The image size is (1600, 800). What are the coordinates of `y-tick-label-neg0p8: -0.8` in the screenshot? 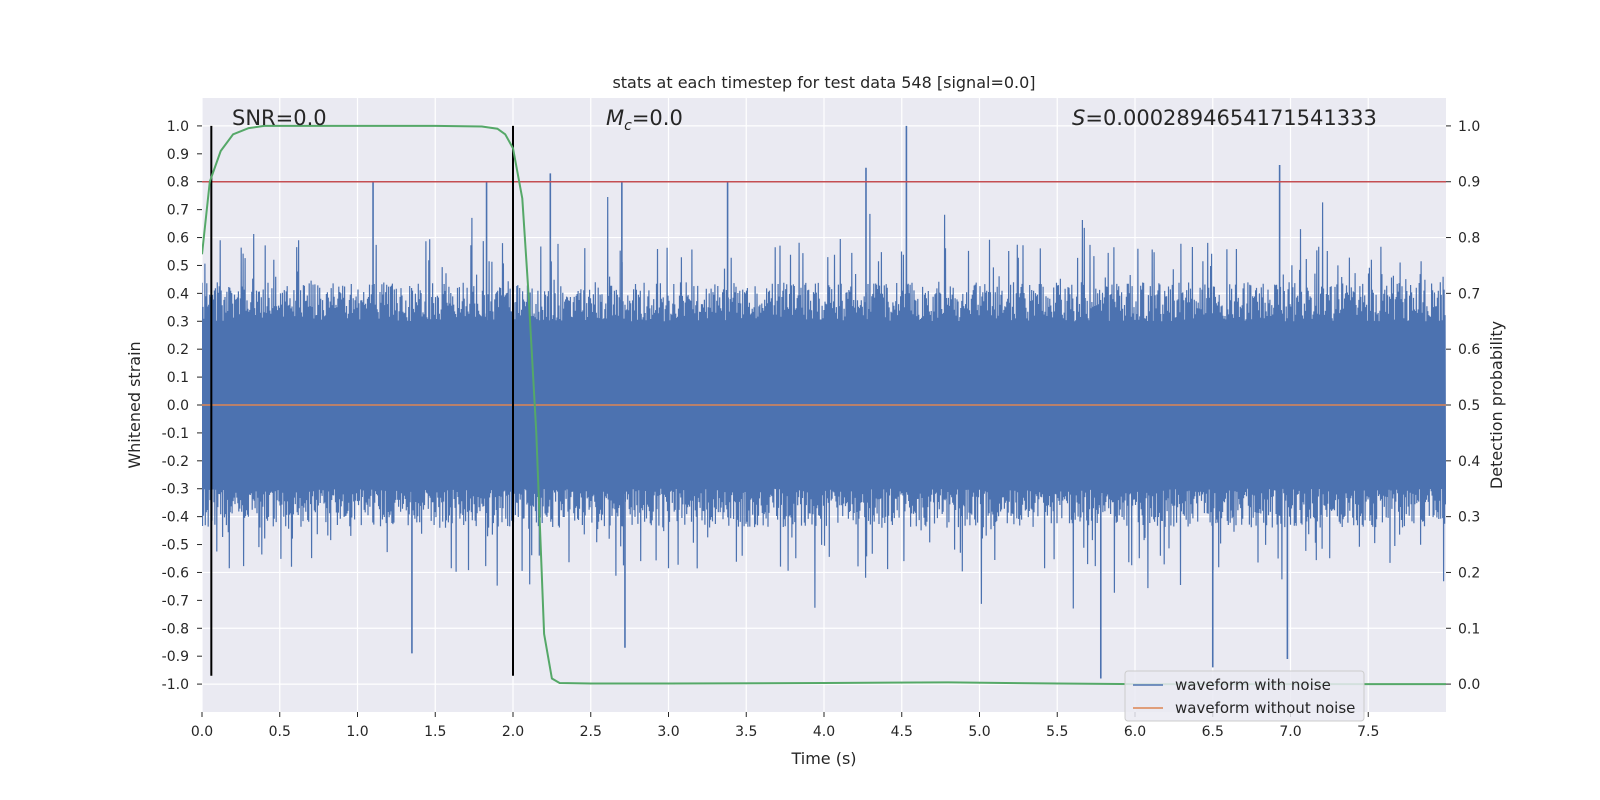 It's located at (175, 629).